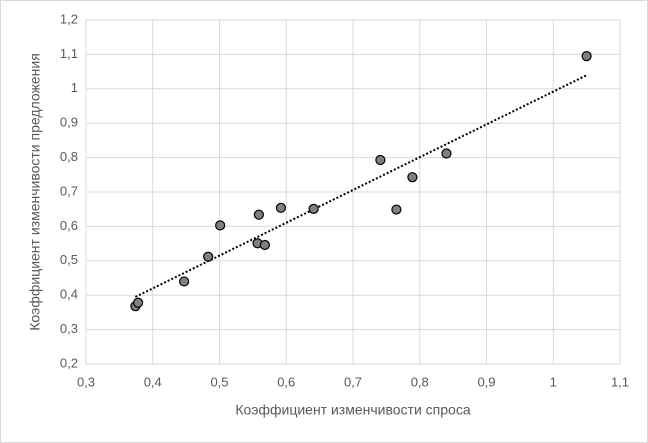 This screenshot has width=648, height=443. I want to click on y-tick-label: 0,2, so click(69, 362).